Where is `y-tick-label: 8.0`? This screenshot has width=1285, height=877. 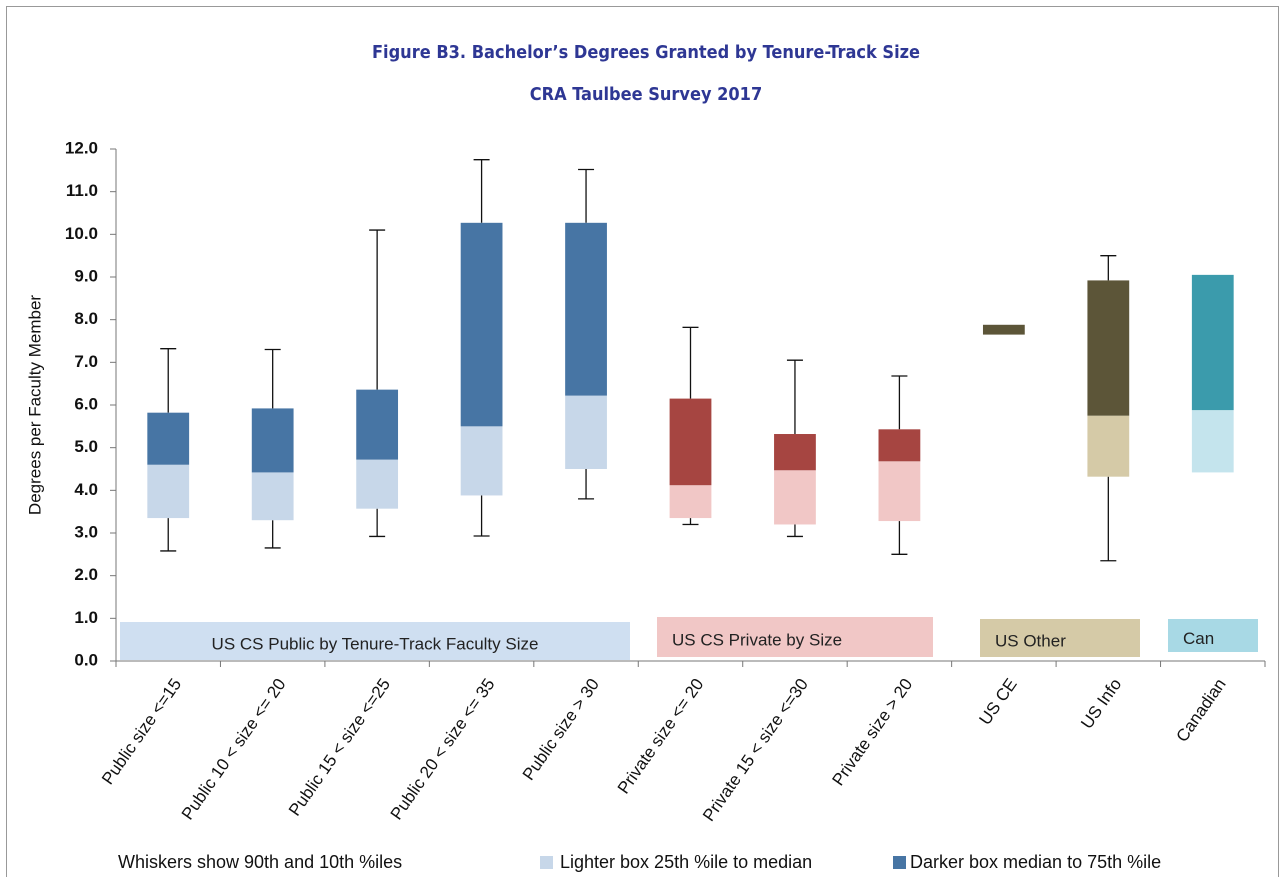 y-tick-label: 8.0 is located at coordinates (86, 318).